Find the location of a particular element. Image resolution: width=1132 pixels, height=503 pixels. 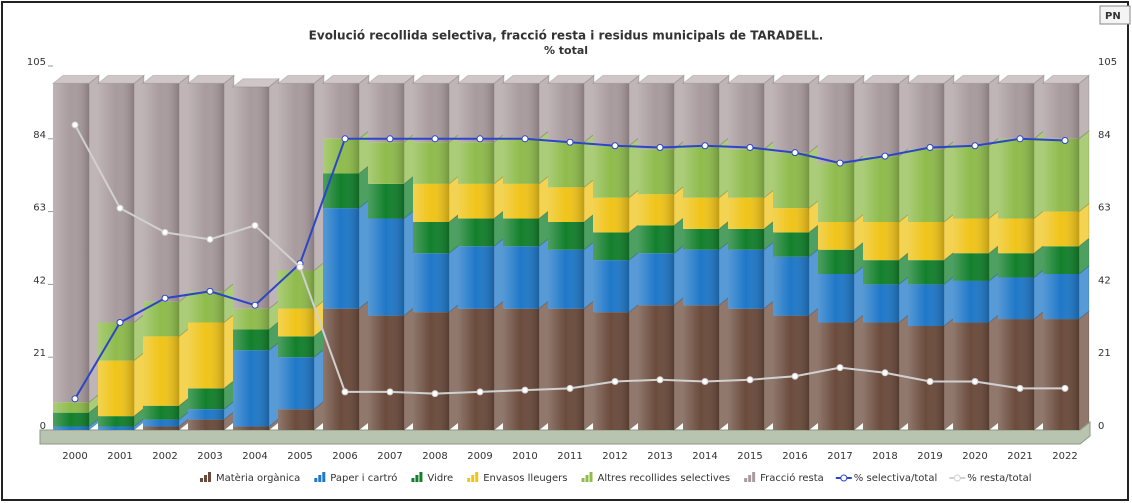

x-tick-label: 2008 is located at coordinates (434, 456).